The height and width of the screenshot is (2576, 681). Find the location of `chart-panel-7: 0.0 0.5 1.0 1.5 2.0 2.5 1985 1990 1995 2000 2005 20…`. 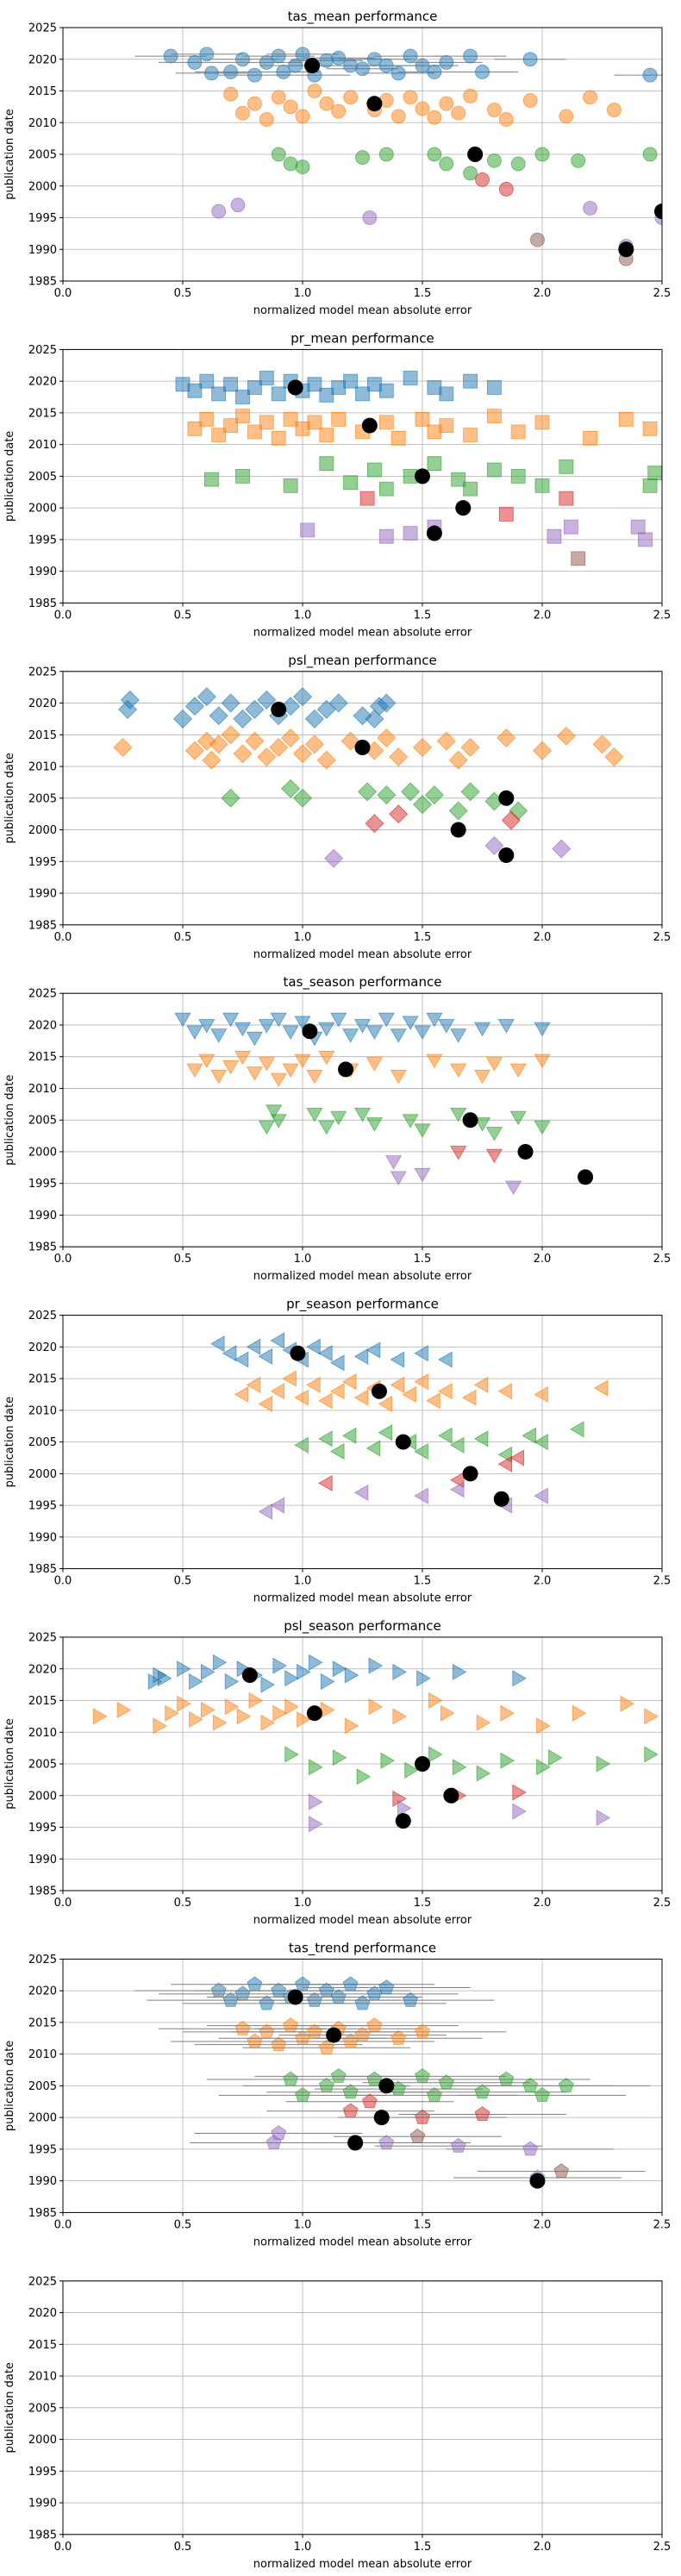

chart-panel-7: 0.0 0.5 1.0 1.5 2.0 2.5 1985 1990 1995 2000 2005 20… is located at coordinates (337, 2094).